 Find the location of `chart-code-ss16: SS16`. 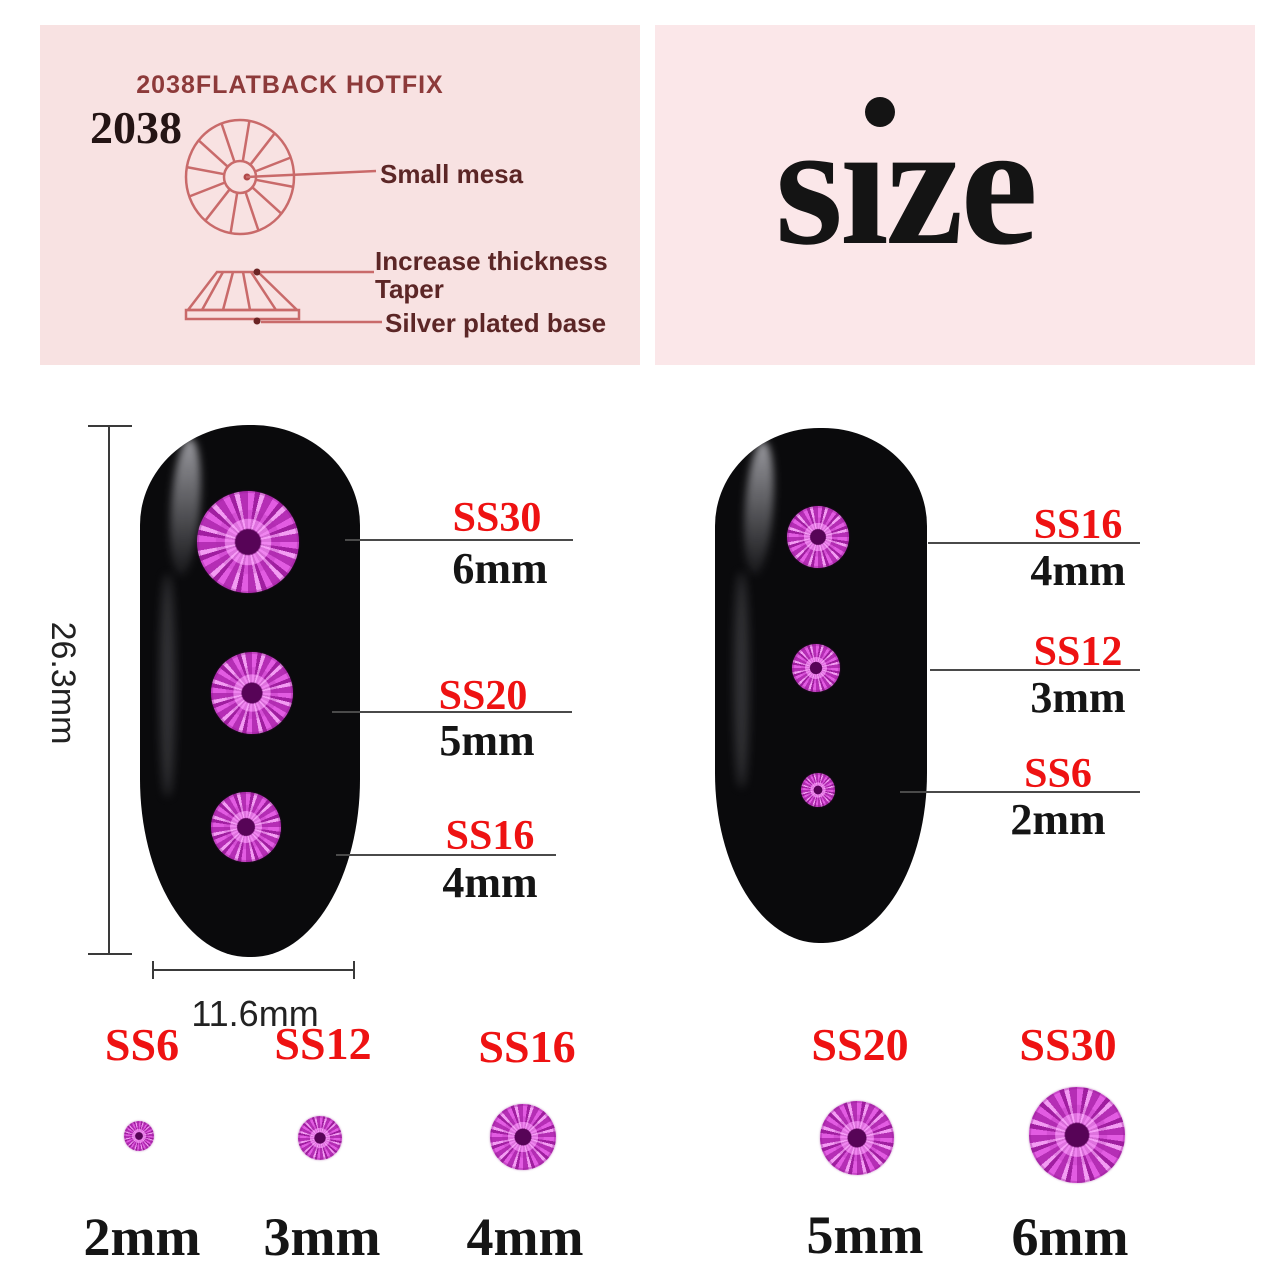

chart-code-ss16: SS16 is located at coordinates (527, 1046).